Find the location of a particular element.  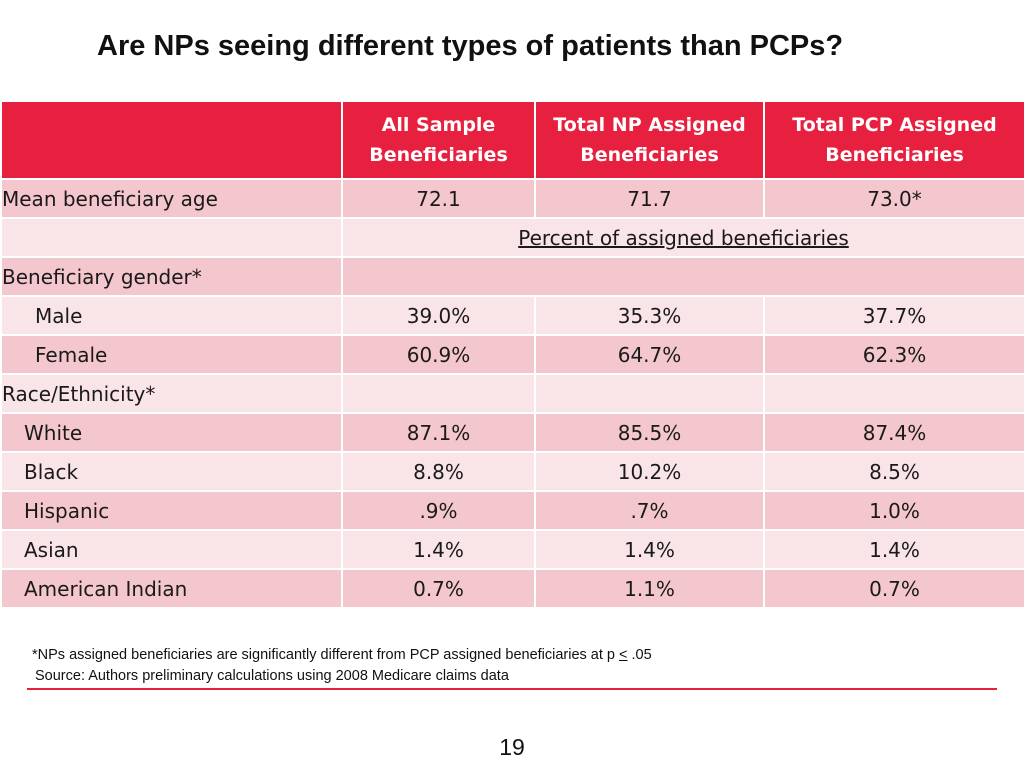

cell-pcp: 37.7% is located at coordinates (893, 315).